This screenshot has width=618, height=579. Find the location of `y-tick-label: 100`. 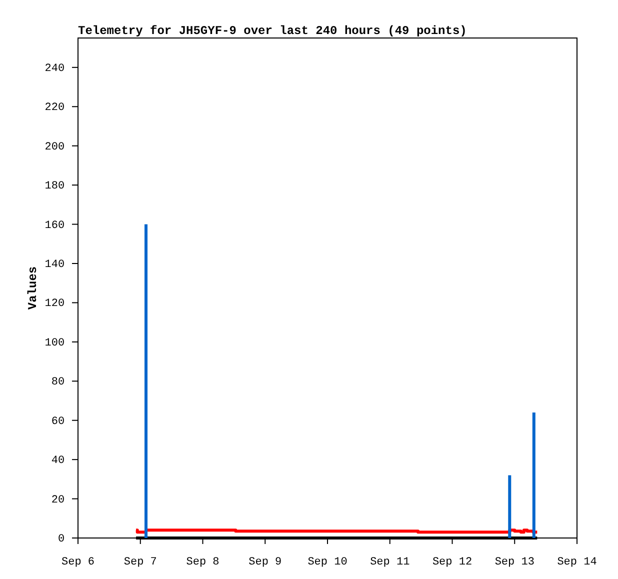

y-tick-label: 100 is located at coordinates (54, 343).